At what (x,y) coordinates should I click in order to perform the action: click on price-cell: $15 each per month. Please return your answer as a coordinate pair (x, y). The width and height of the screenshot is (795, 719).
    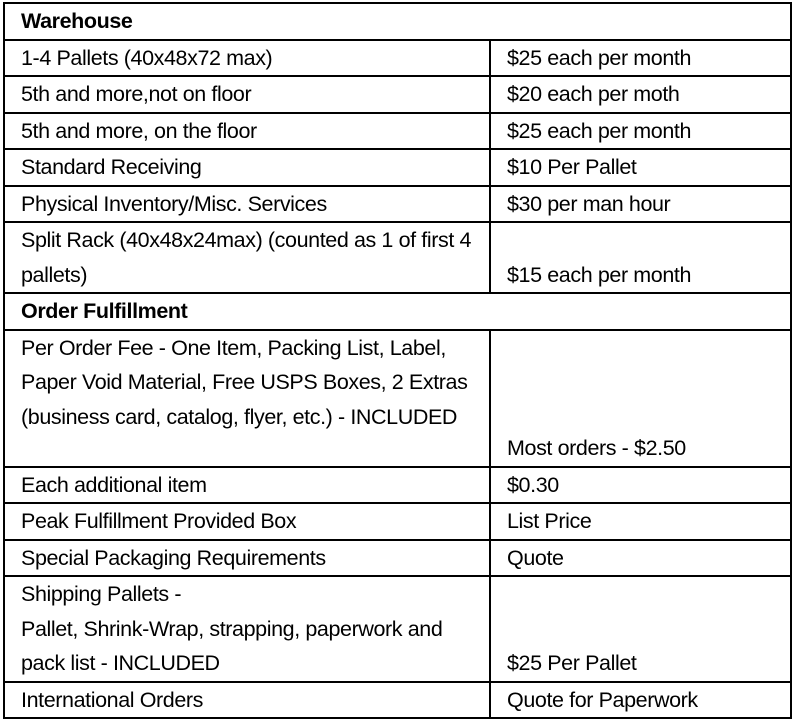
    Looking at the image, I should click on (640, 257).